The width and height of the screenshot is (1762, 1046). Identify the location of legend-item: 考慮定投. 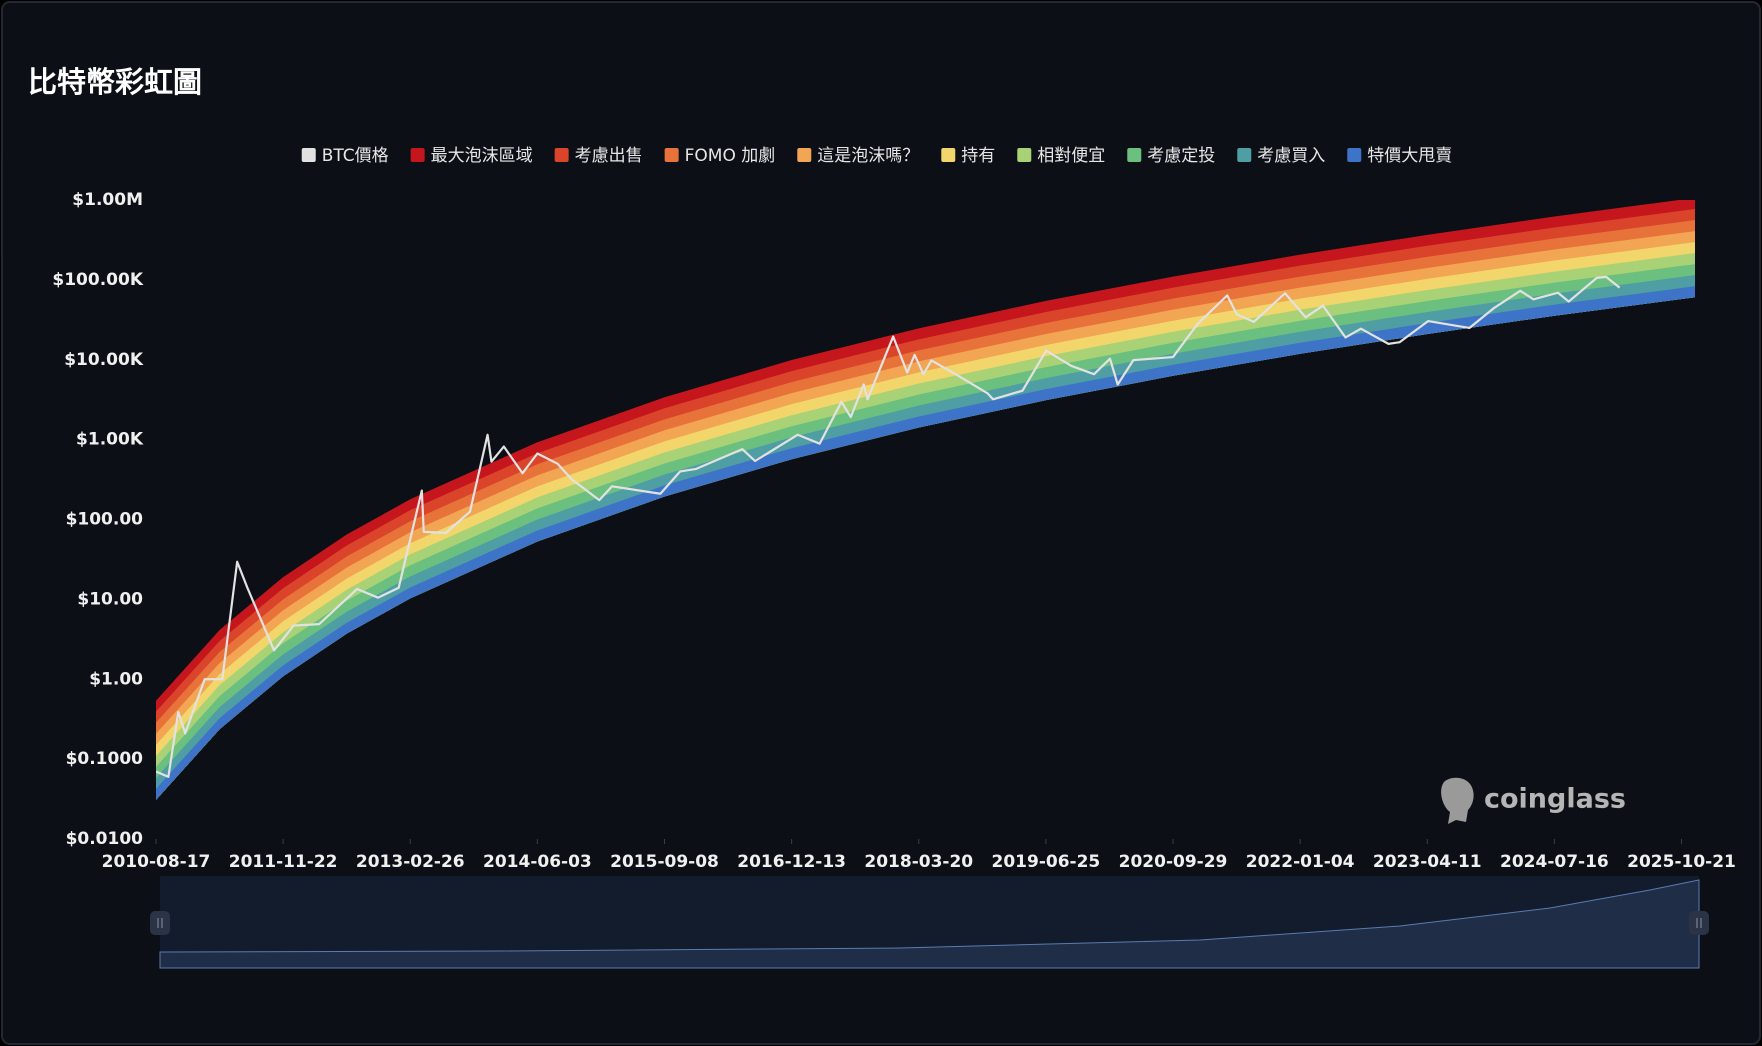
(1171, 156).